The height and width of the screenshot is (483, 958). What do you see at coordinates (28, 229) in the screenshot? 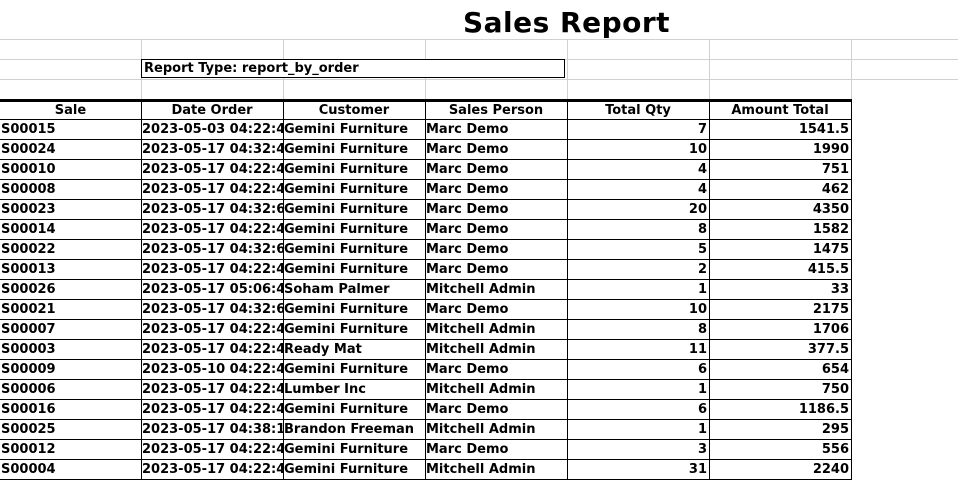
I see `cell-sale: S00014` at bounding box center [28, 229].